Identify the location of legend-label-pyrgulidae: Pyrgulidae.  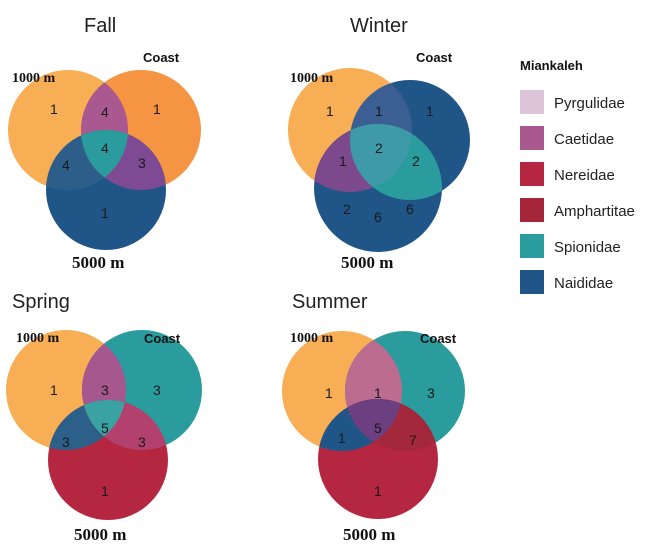
(589, 103).